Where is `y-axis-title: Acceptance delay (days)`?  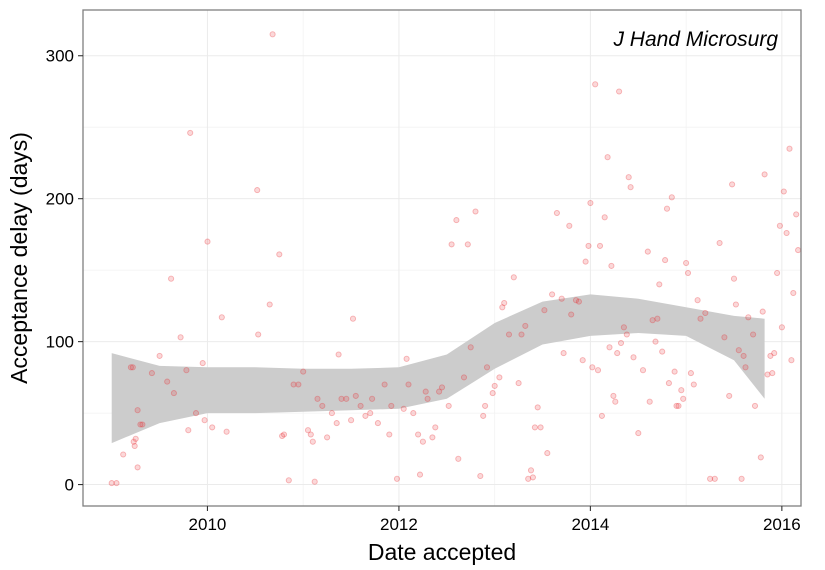
y-axis-title: Acceptance delay (days) is located at coordinates (19, 258).